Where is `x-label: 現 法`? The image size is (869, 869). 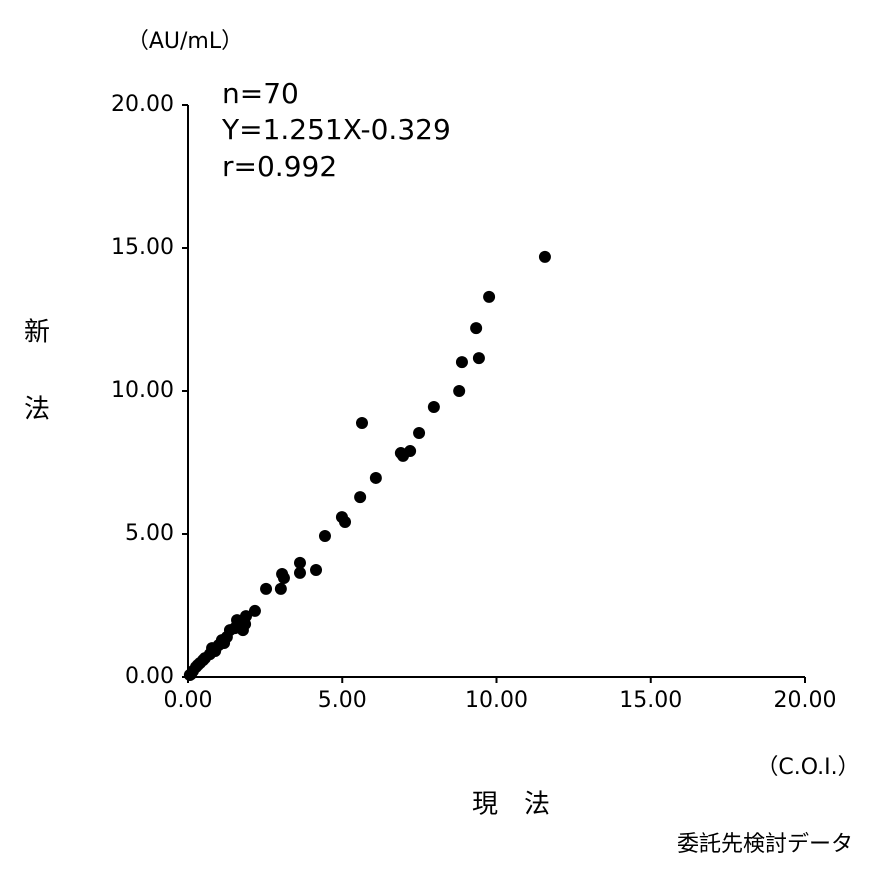
x-label: 現 法 is located at coordinates (511, 805).